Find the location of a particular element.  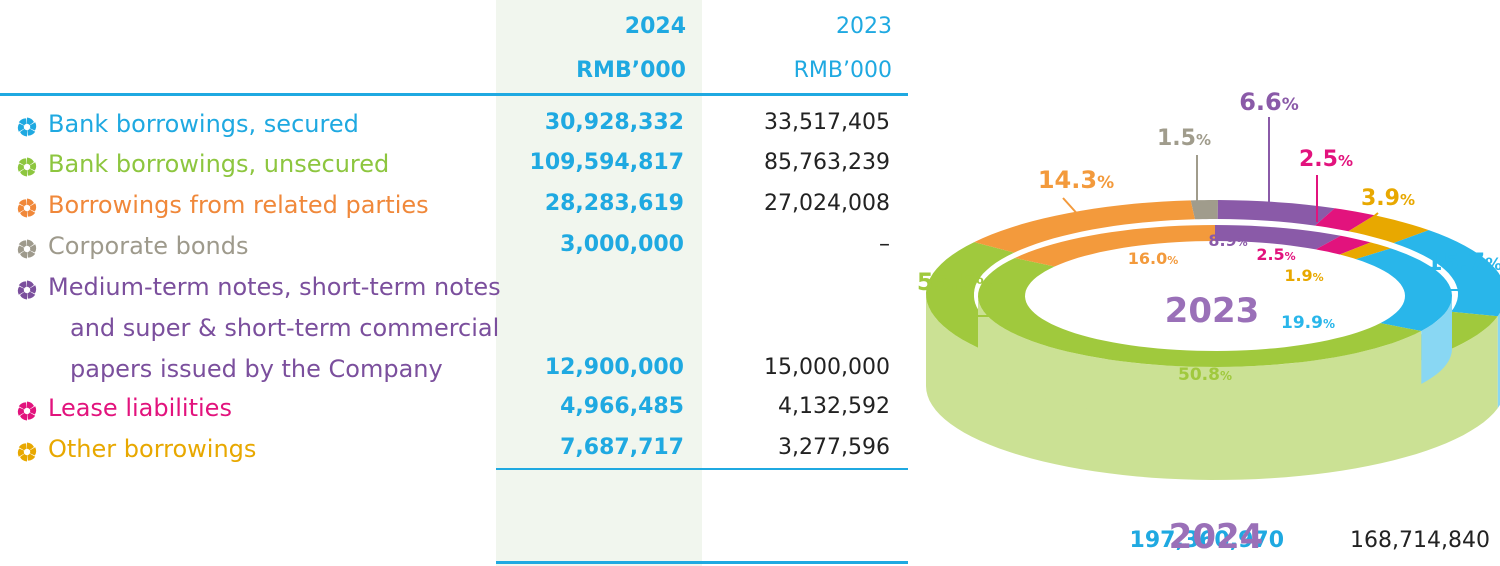

row-value-2024: 3,000,000 is located at coordinates (622, 244).